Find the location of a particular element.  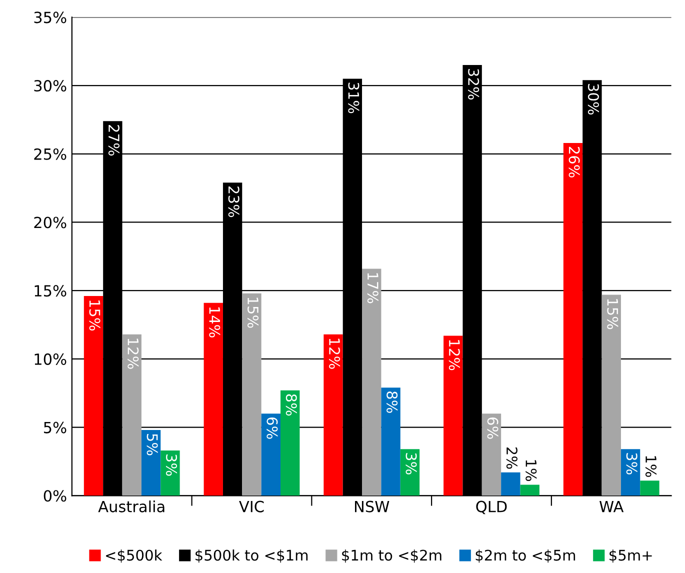

legend-label: $500k to <$1m is located at coordinates (252, 556).